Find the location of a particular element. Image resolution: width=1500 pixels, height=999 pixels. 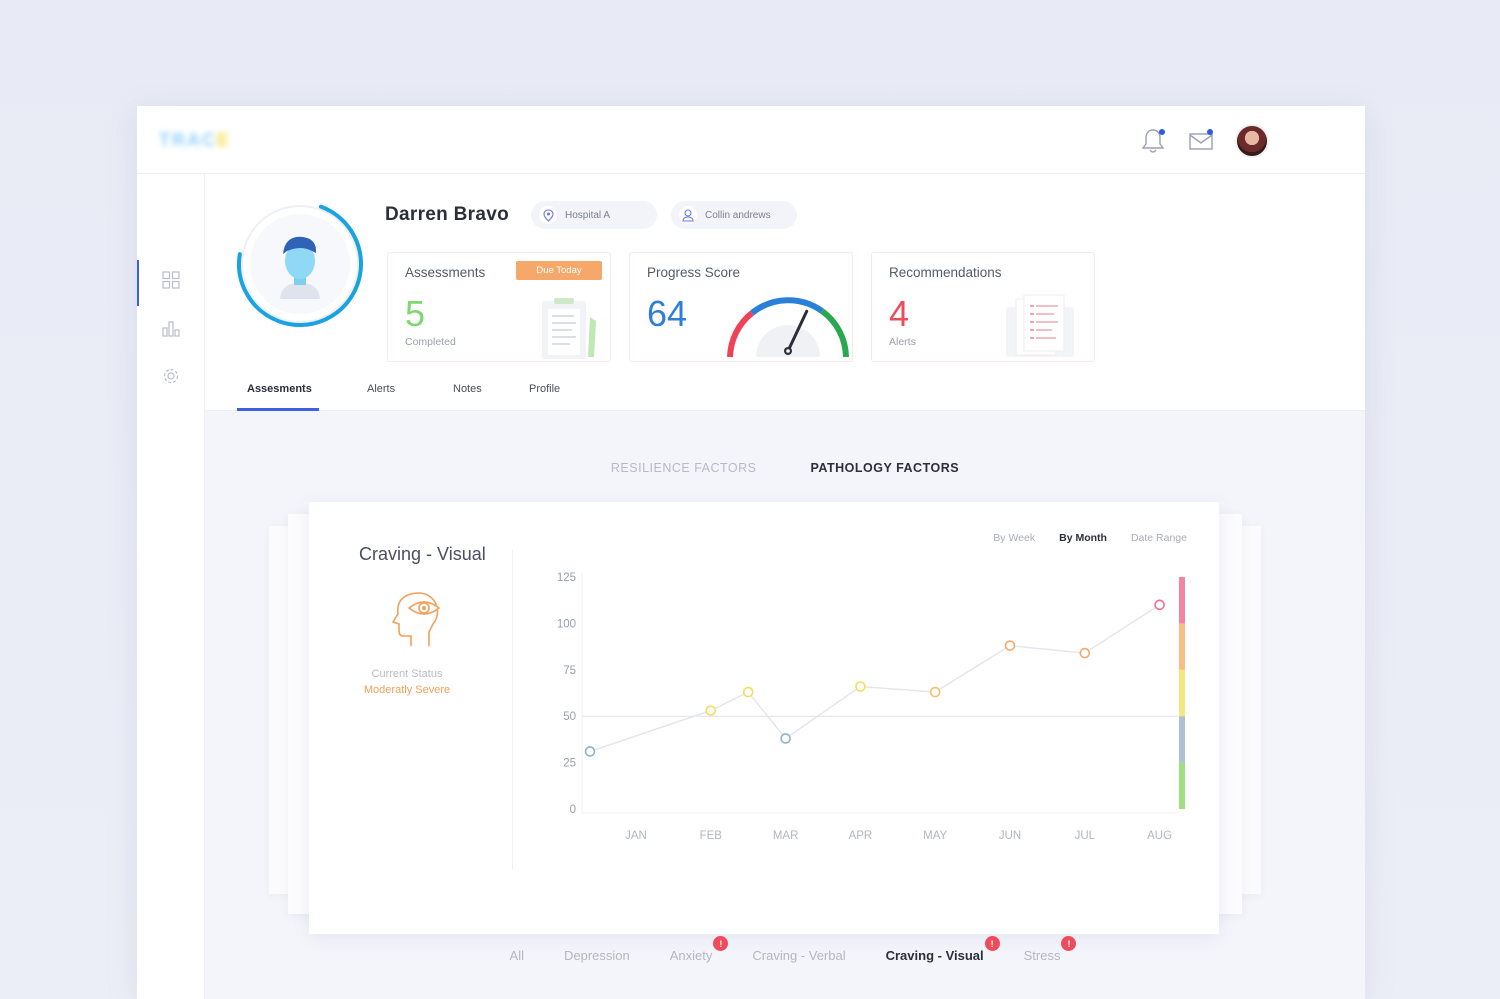

mail-icon is located at coordinates (1201, 141).